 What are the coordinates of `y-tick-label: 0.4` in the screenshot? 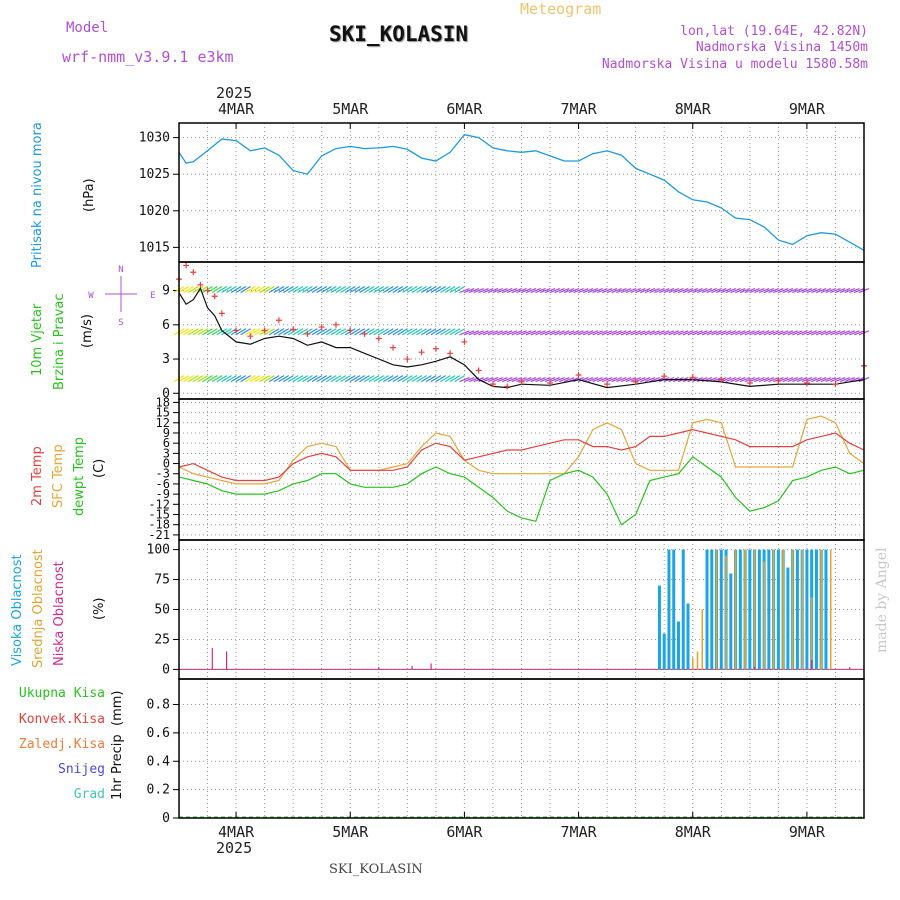 It's located at (159, 761).